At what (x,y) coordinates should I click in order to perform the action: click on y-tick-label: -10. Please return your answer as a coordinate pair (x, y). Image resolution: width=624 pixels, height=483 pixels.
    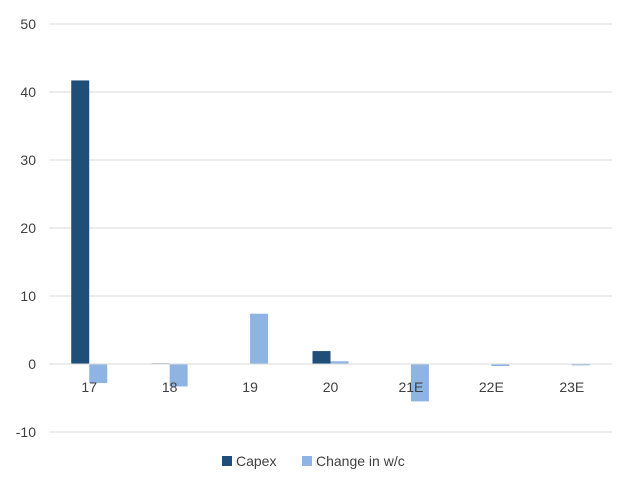
    Looking at the image, I should click on (26, 432).